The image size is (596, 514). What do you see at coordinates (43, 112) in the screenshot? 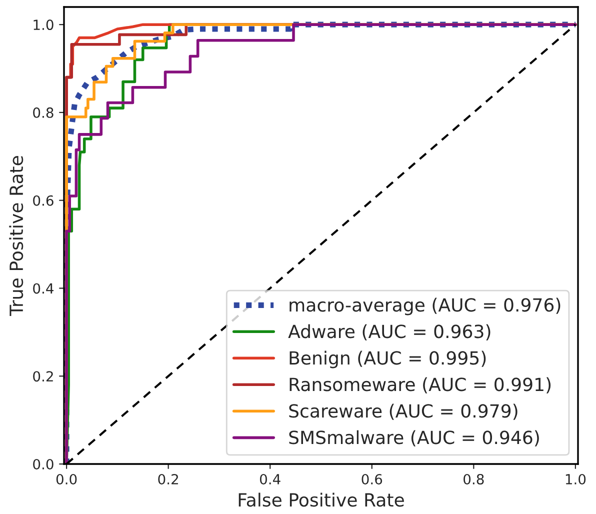
I see `y-tick-label: 0.8` at bounding box center [43, 112].